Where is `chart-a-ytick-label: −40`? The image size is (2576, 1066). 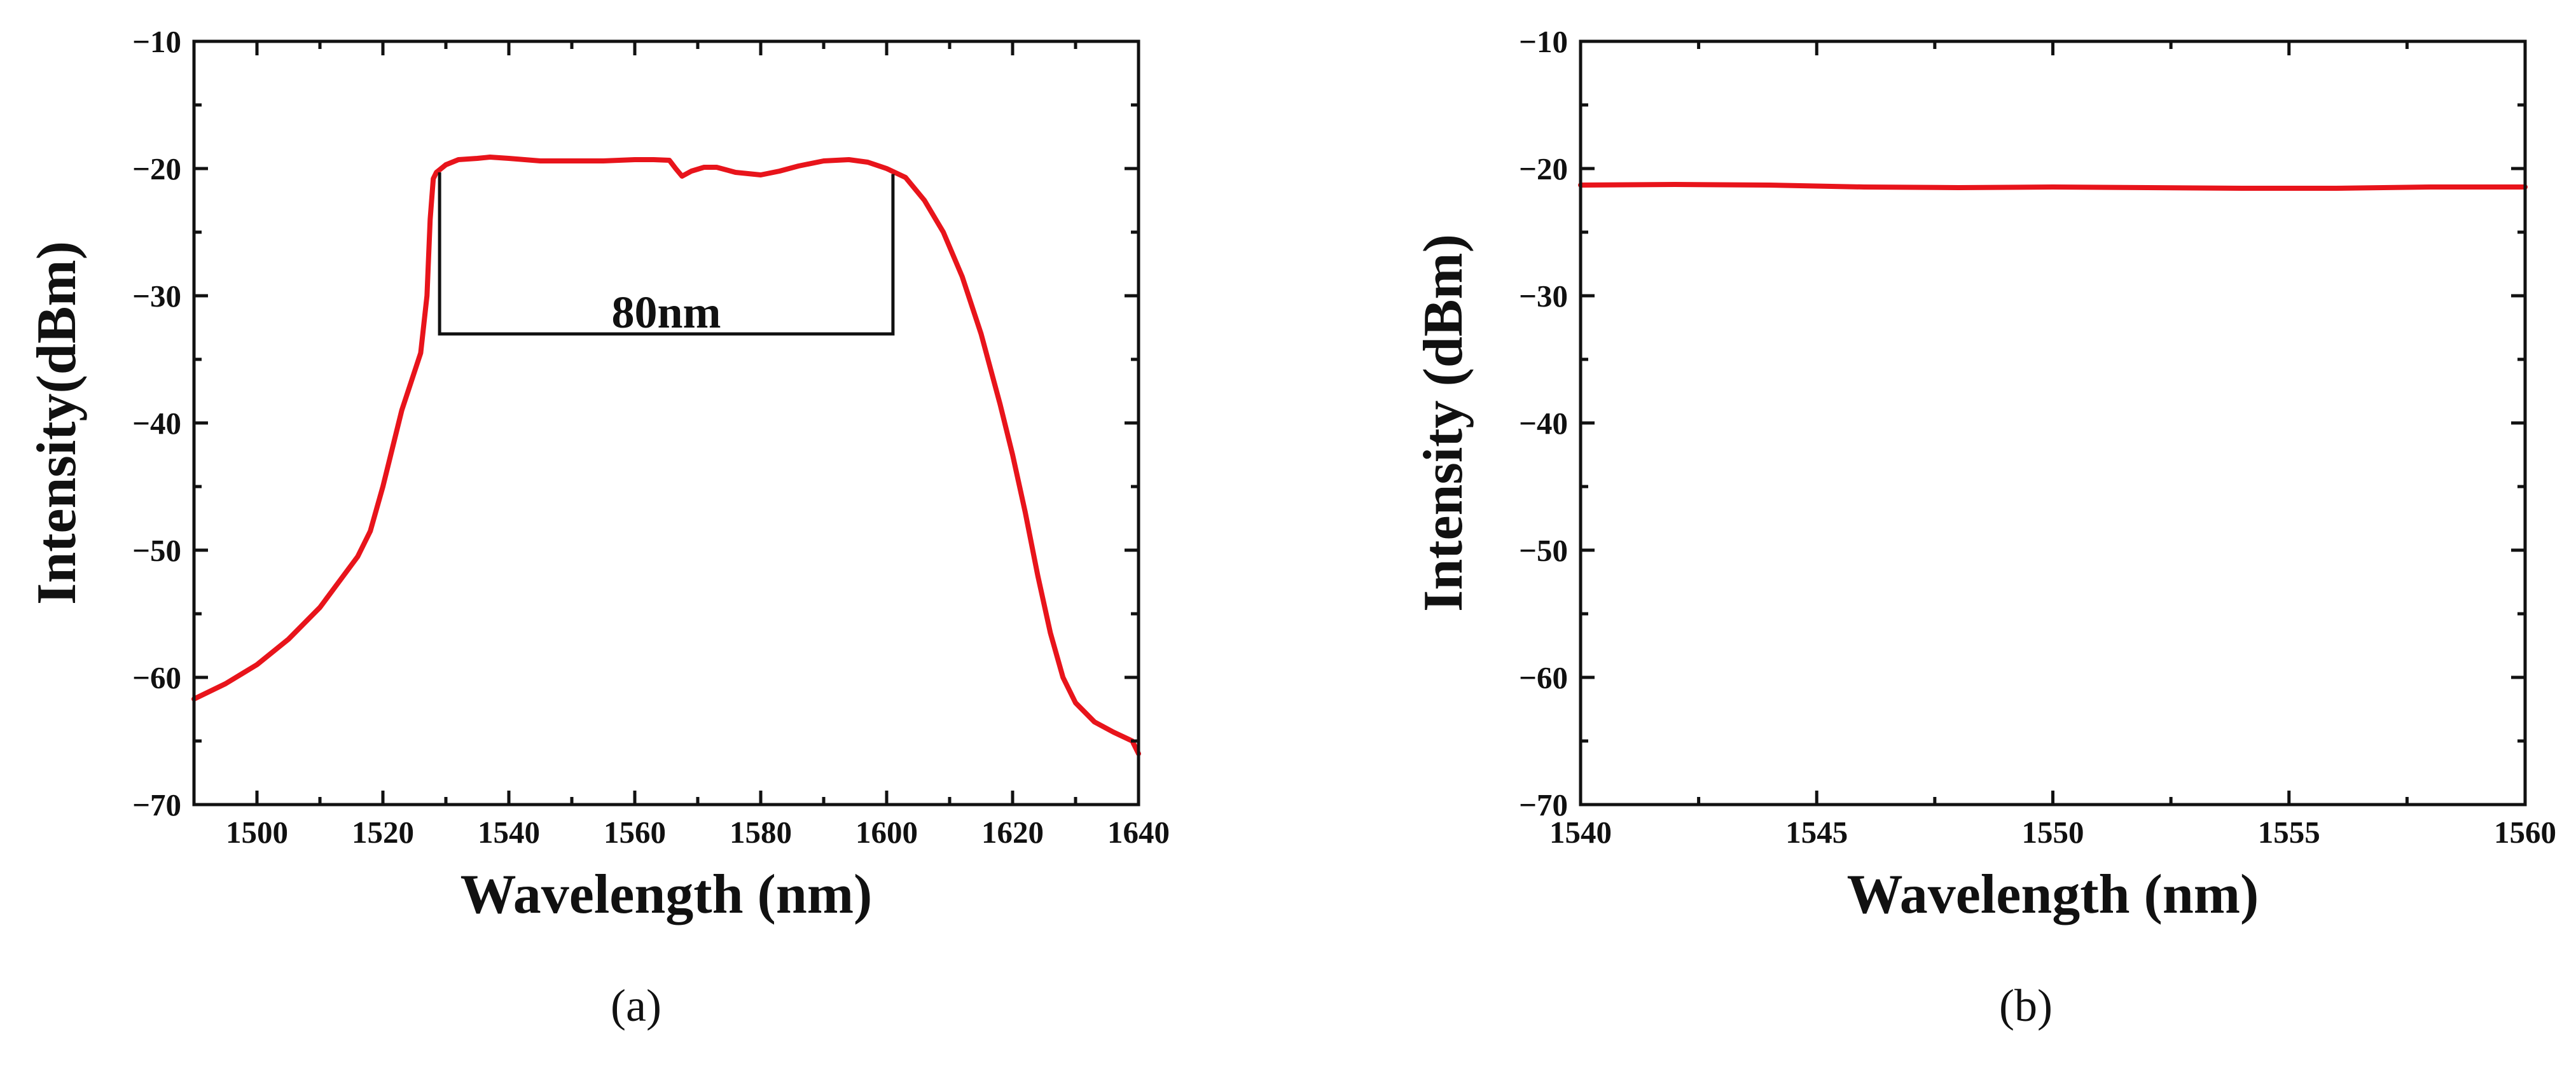 chart-a-ytick-label: −40 is located at coordinates (156, 423).